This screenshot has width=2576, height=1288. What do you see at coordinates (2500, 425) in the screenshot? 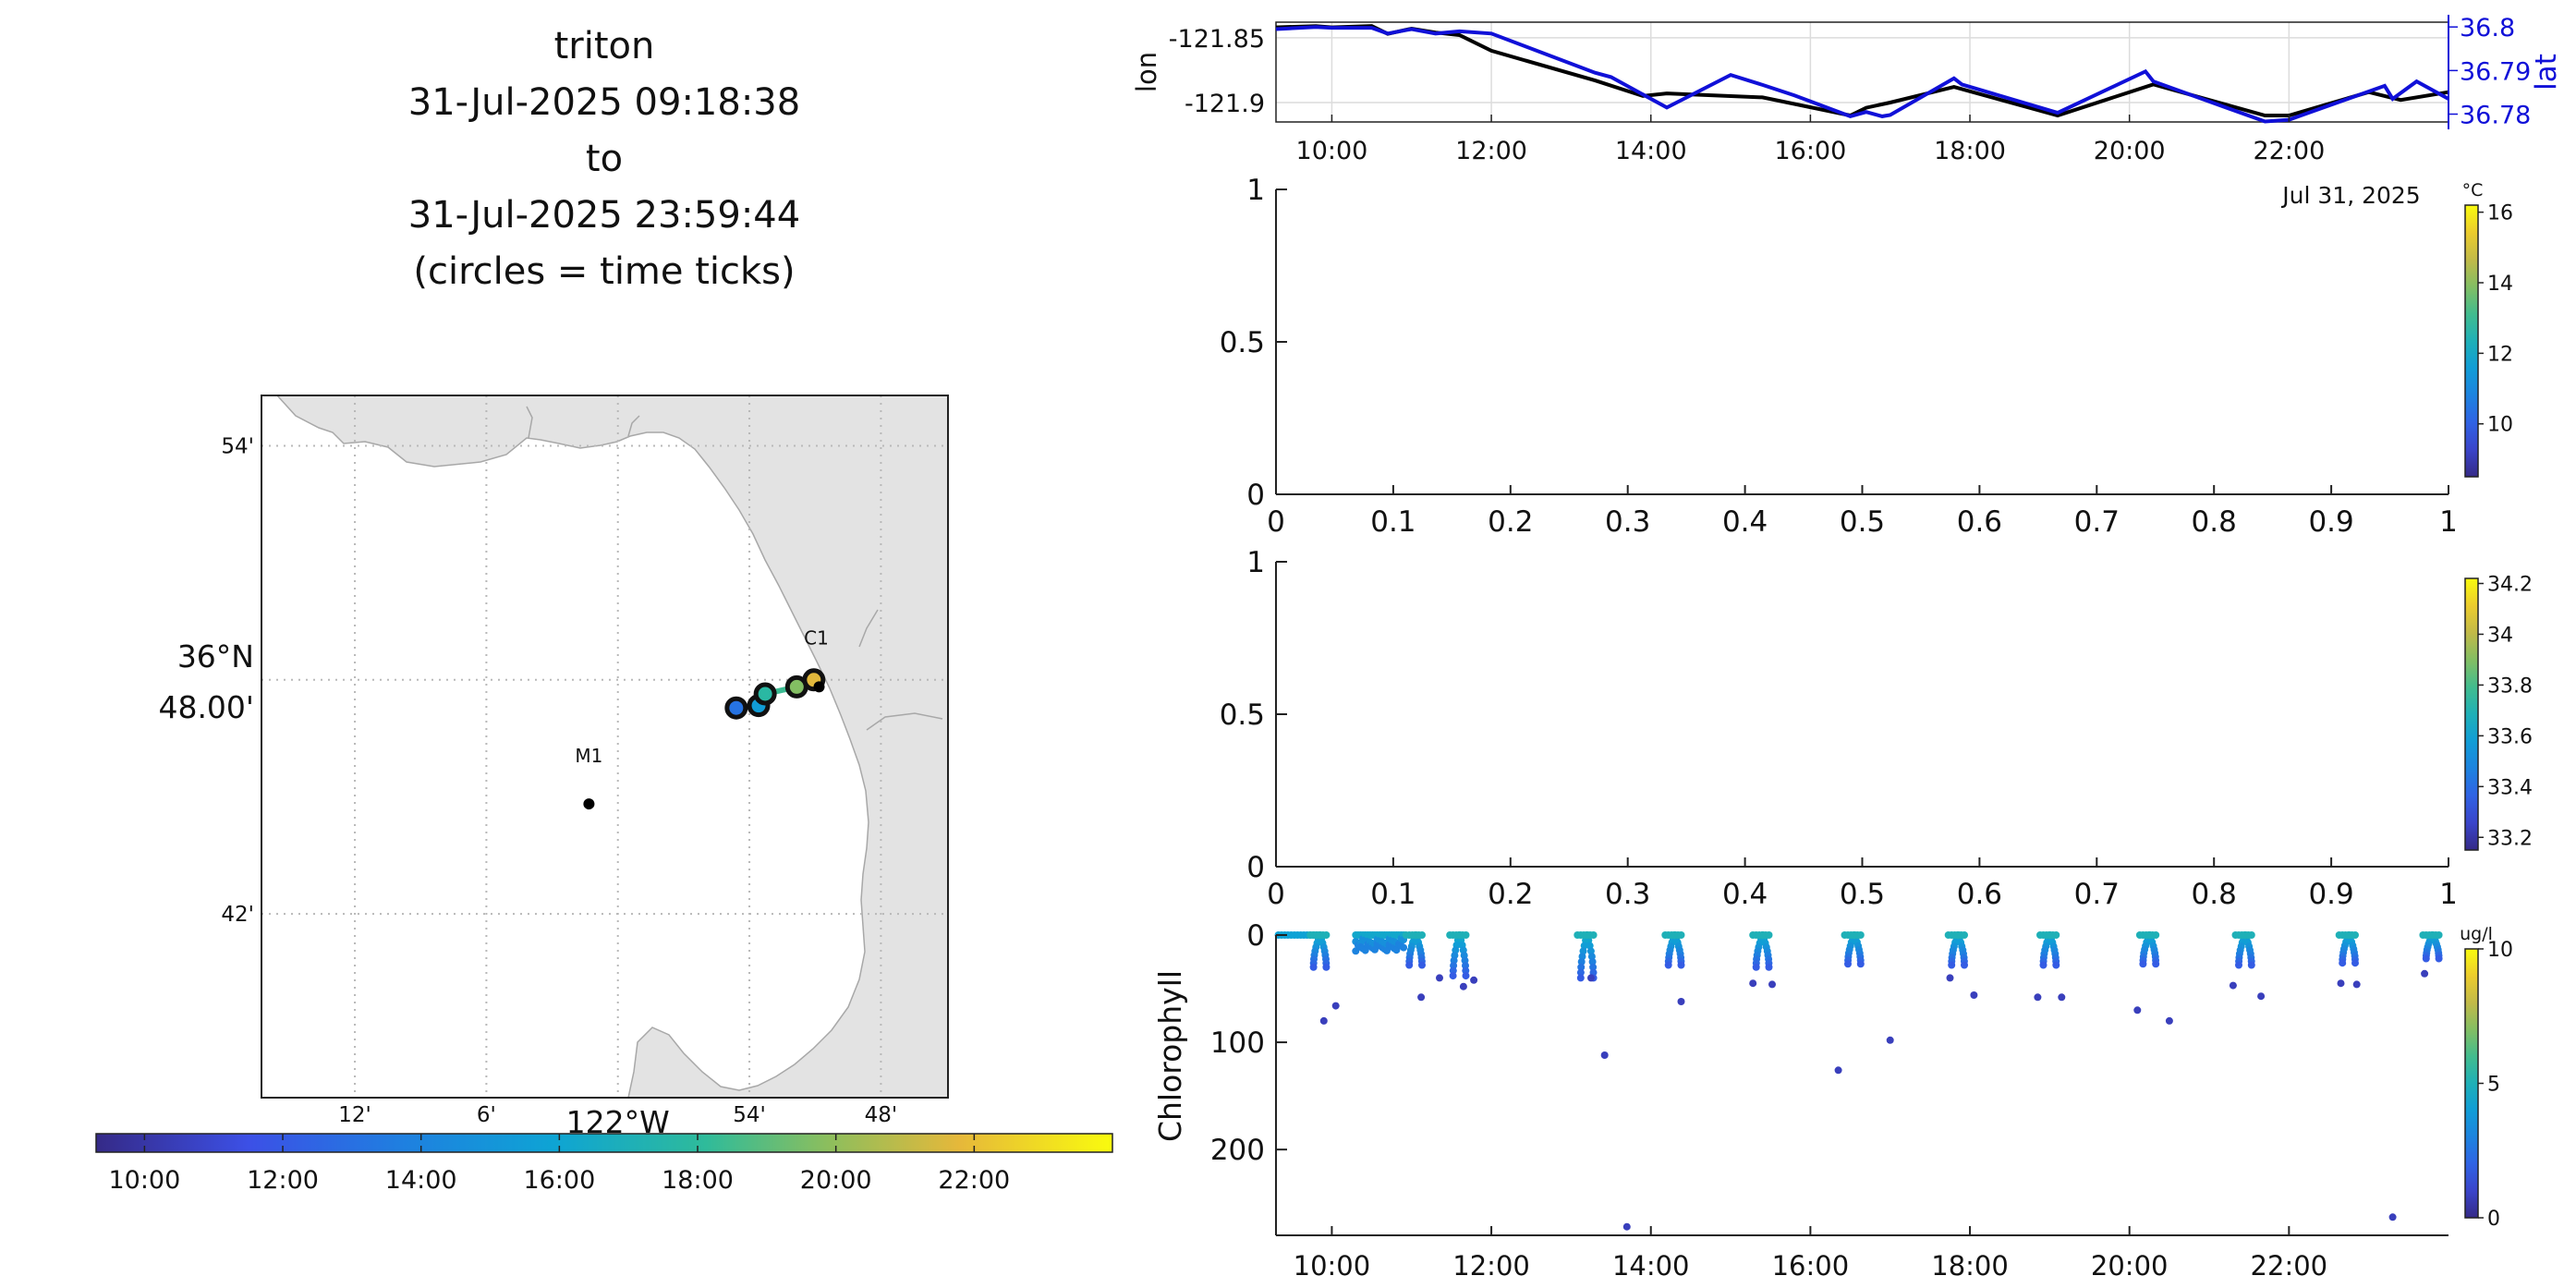
I see `temp-colorbar-label: 10` at bounding box center [2500, 425].